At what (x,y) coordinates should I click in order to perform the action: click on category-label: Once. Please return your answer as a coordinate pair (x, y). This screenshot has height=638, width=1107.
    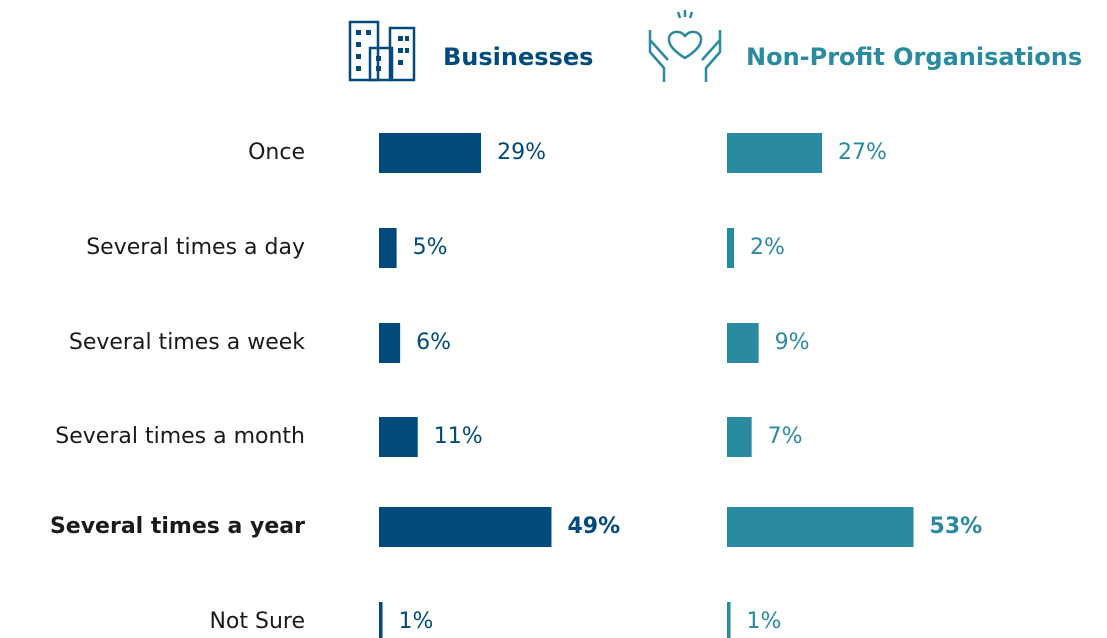
    Looking at the image, I should click on (276, 152).